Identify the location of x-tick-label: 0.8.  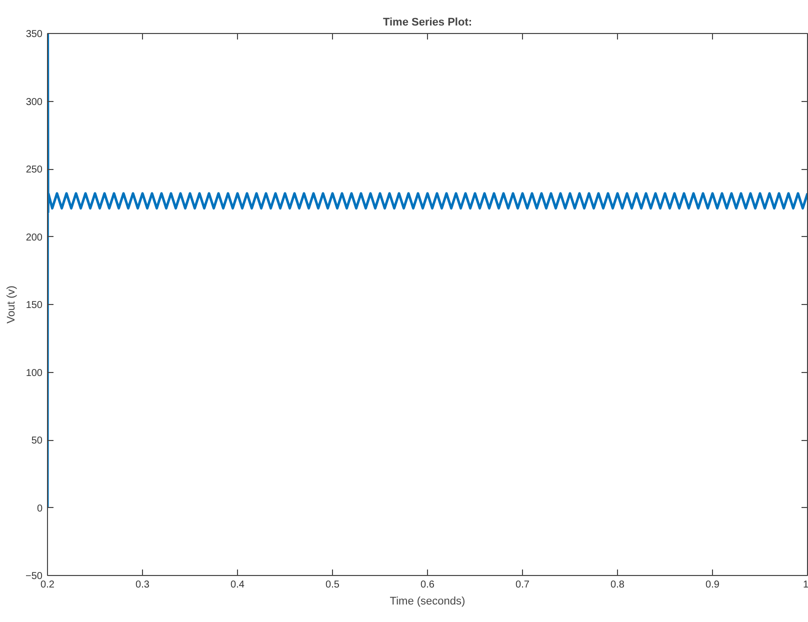
(617, 585).